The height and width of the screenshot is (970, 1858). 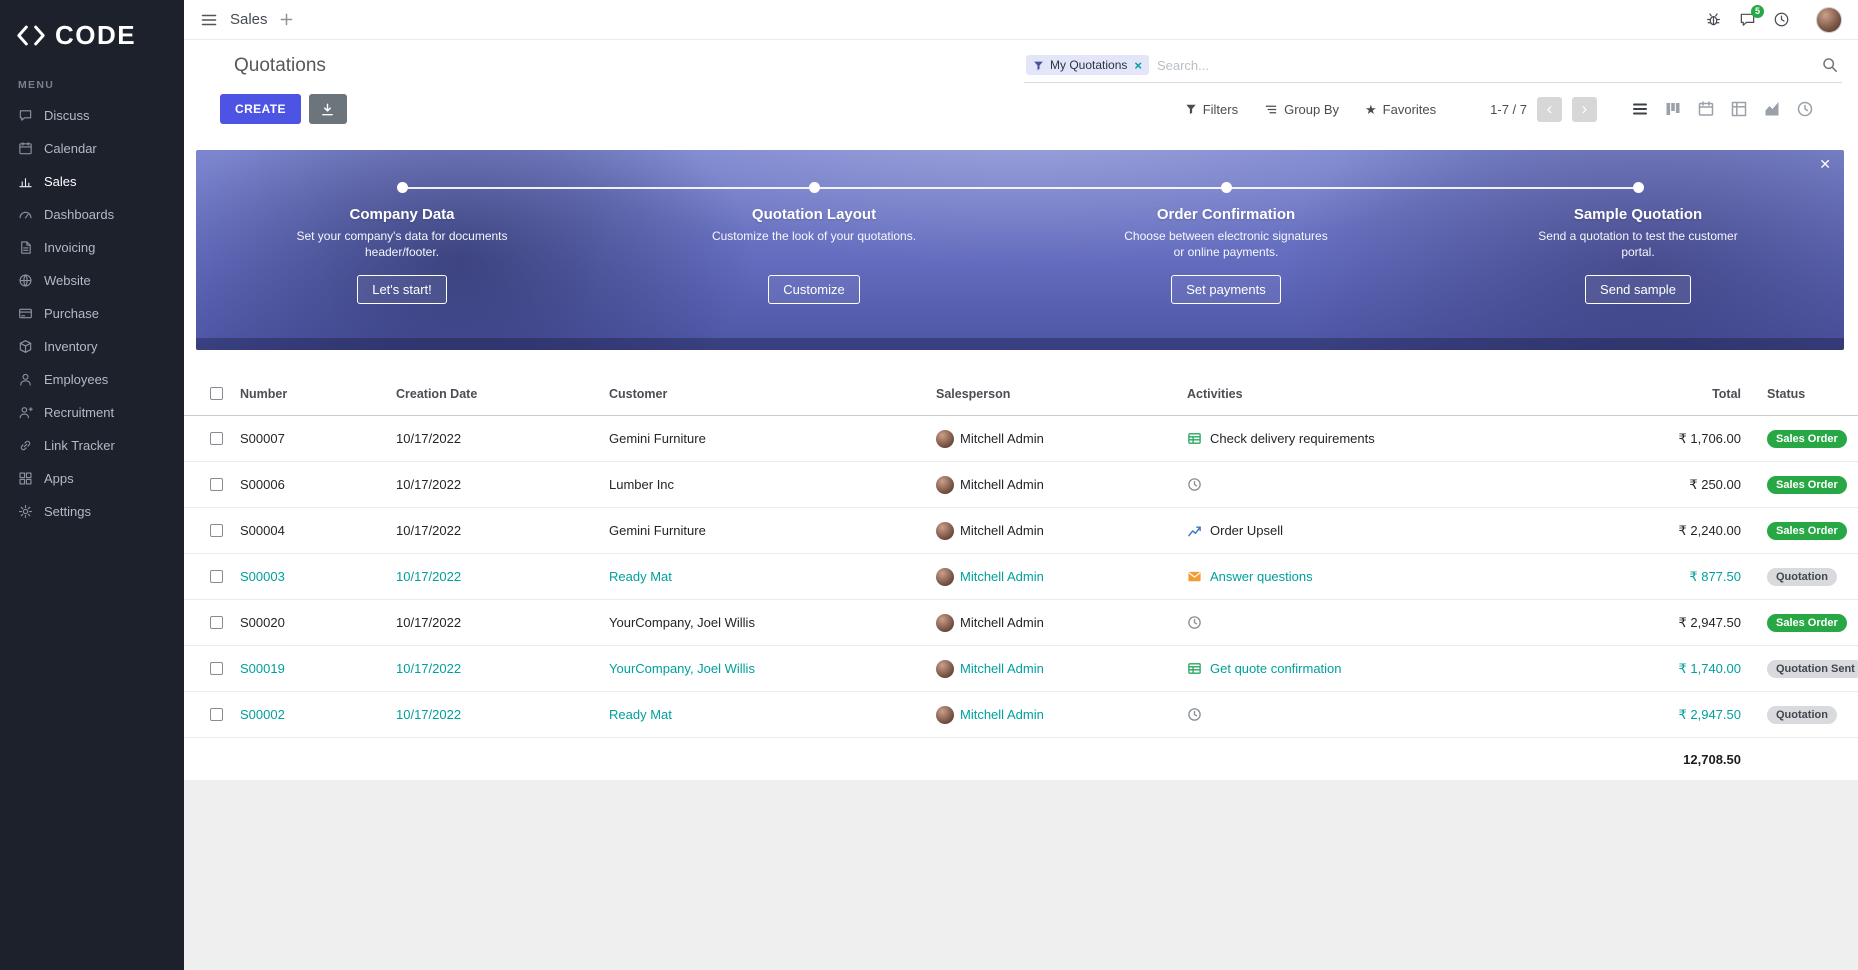 I want to click on column-header-total: Total, so click(x=1726, y=393).